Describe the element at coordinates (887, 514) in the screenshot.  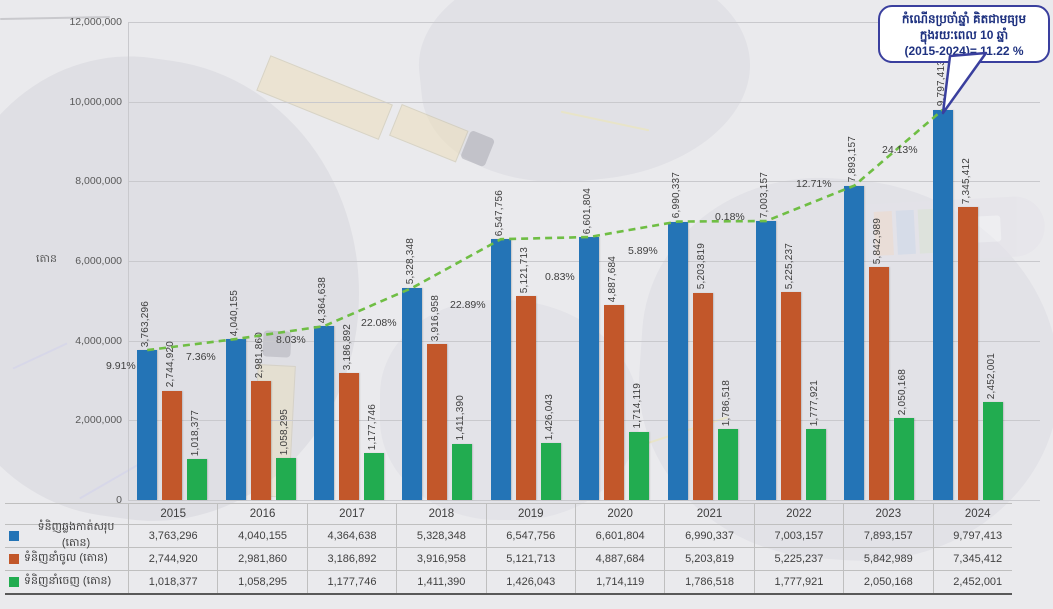
I see `year-header: 2023` at that location.